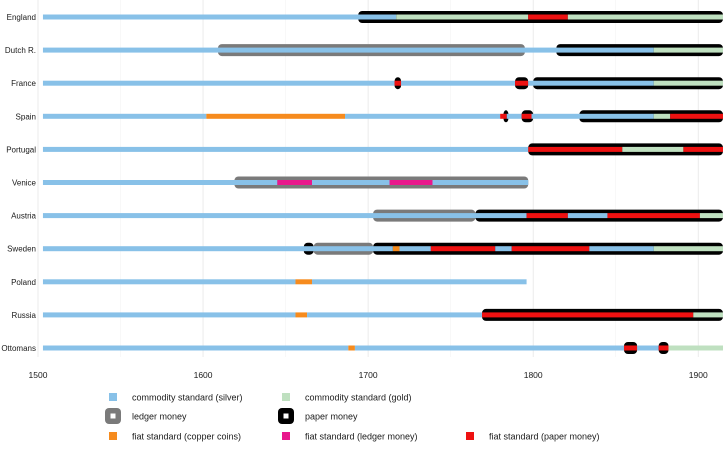  I want to click on country-label: Portugal, so click(21, 149).